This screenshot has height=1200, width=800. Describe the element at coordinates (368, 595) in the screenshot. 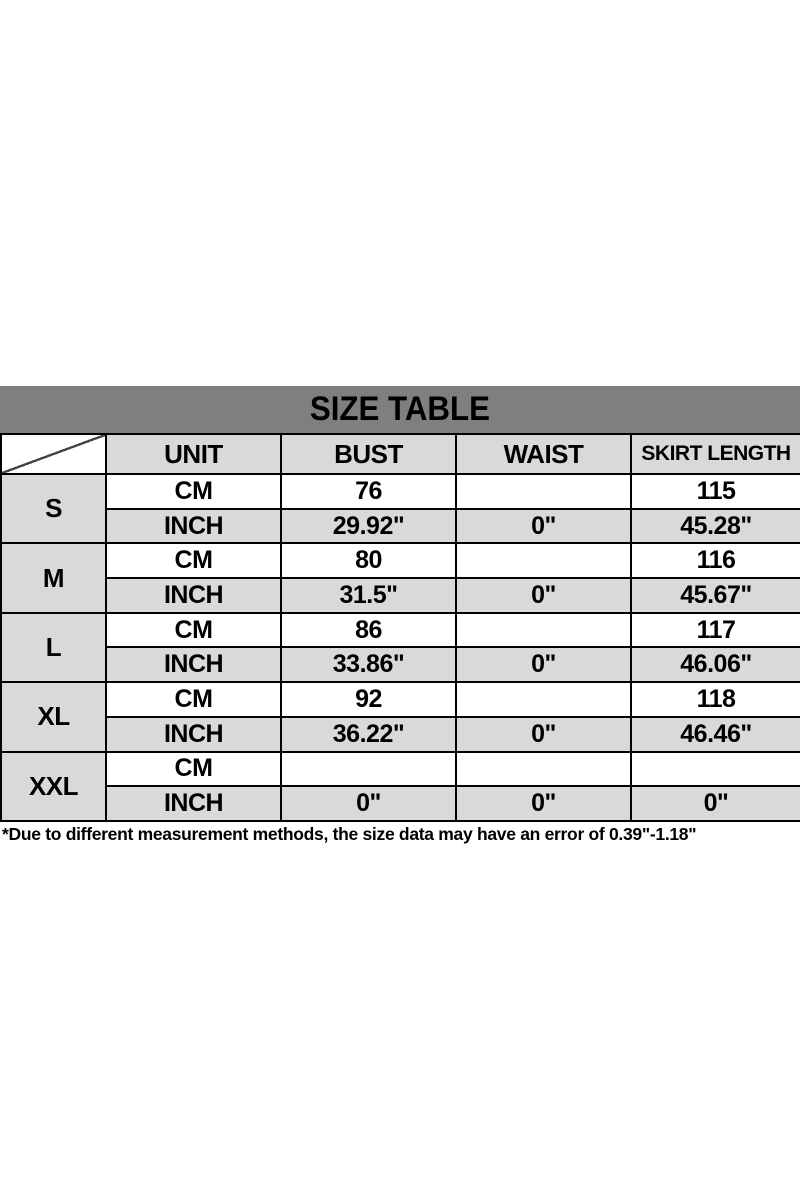

I see `bust-inch-value: 31.5"` at that location.